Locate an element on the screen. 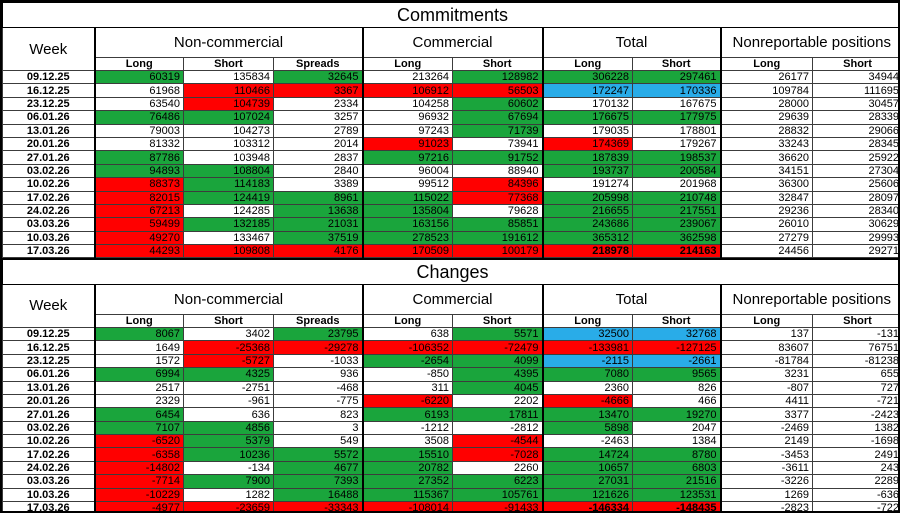 This screenshot has height=513, width=900. value-cell: 4395 is located at coordinates (497, 374).